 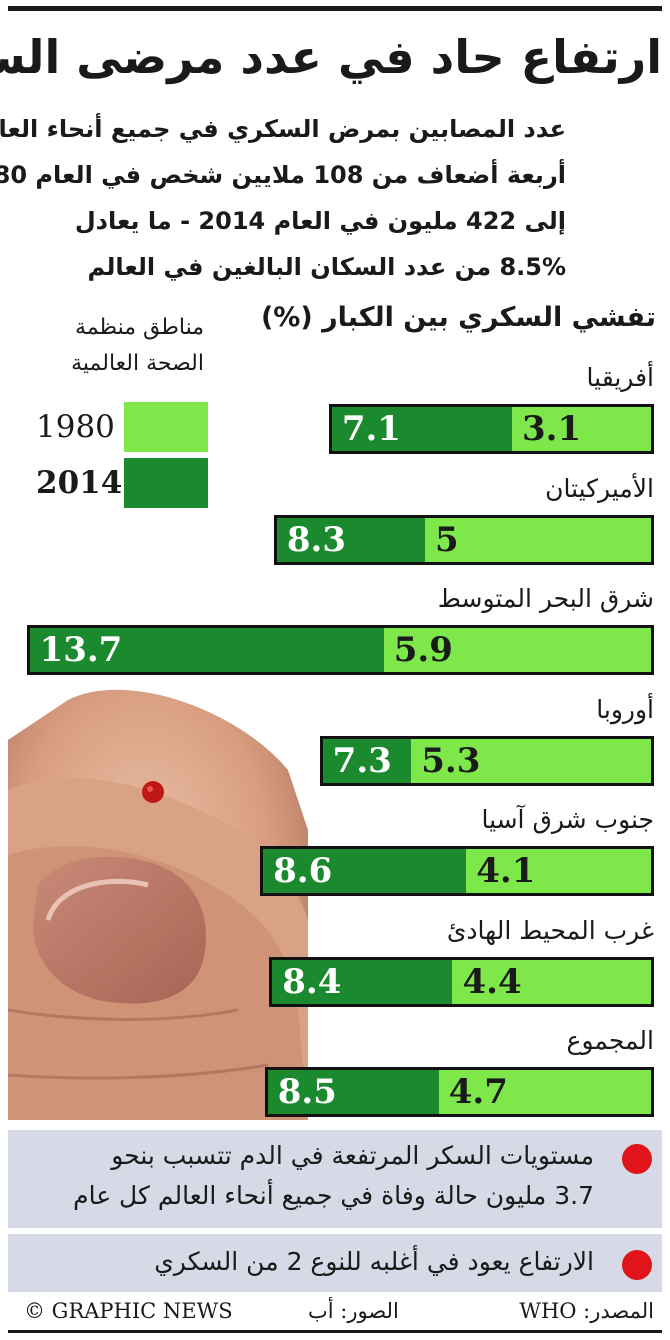 I want to click on data-label-2014: 8.6, so click(x=303, y=871).